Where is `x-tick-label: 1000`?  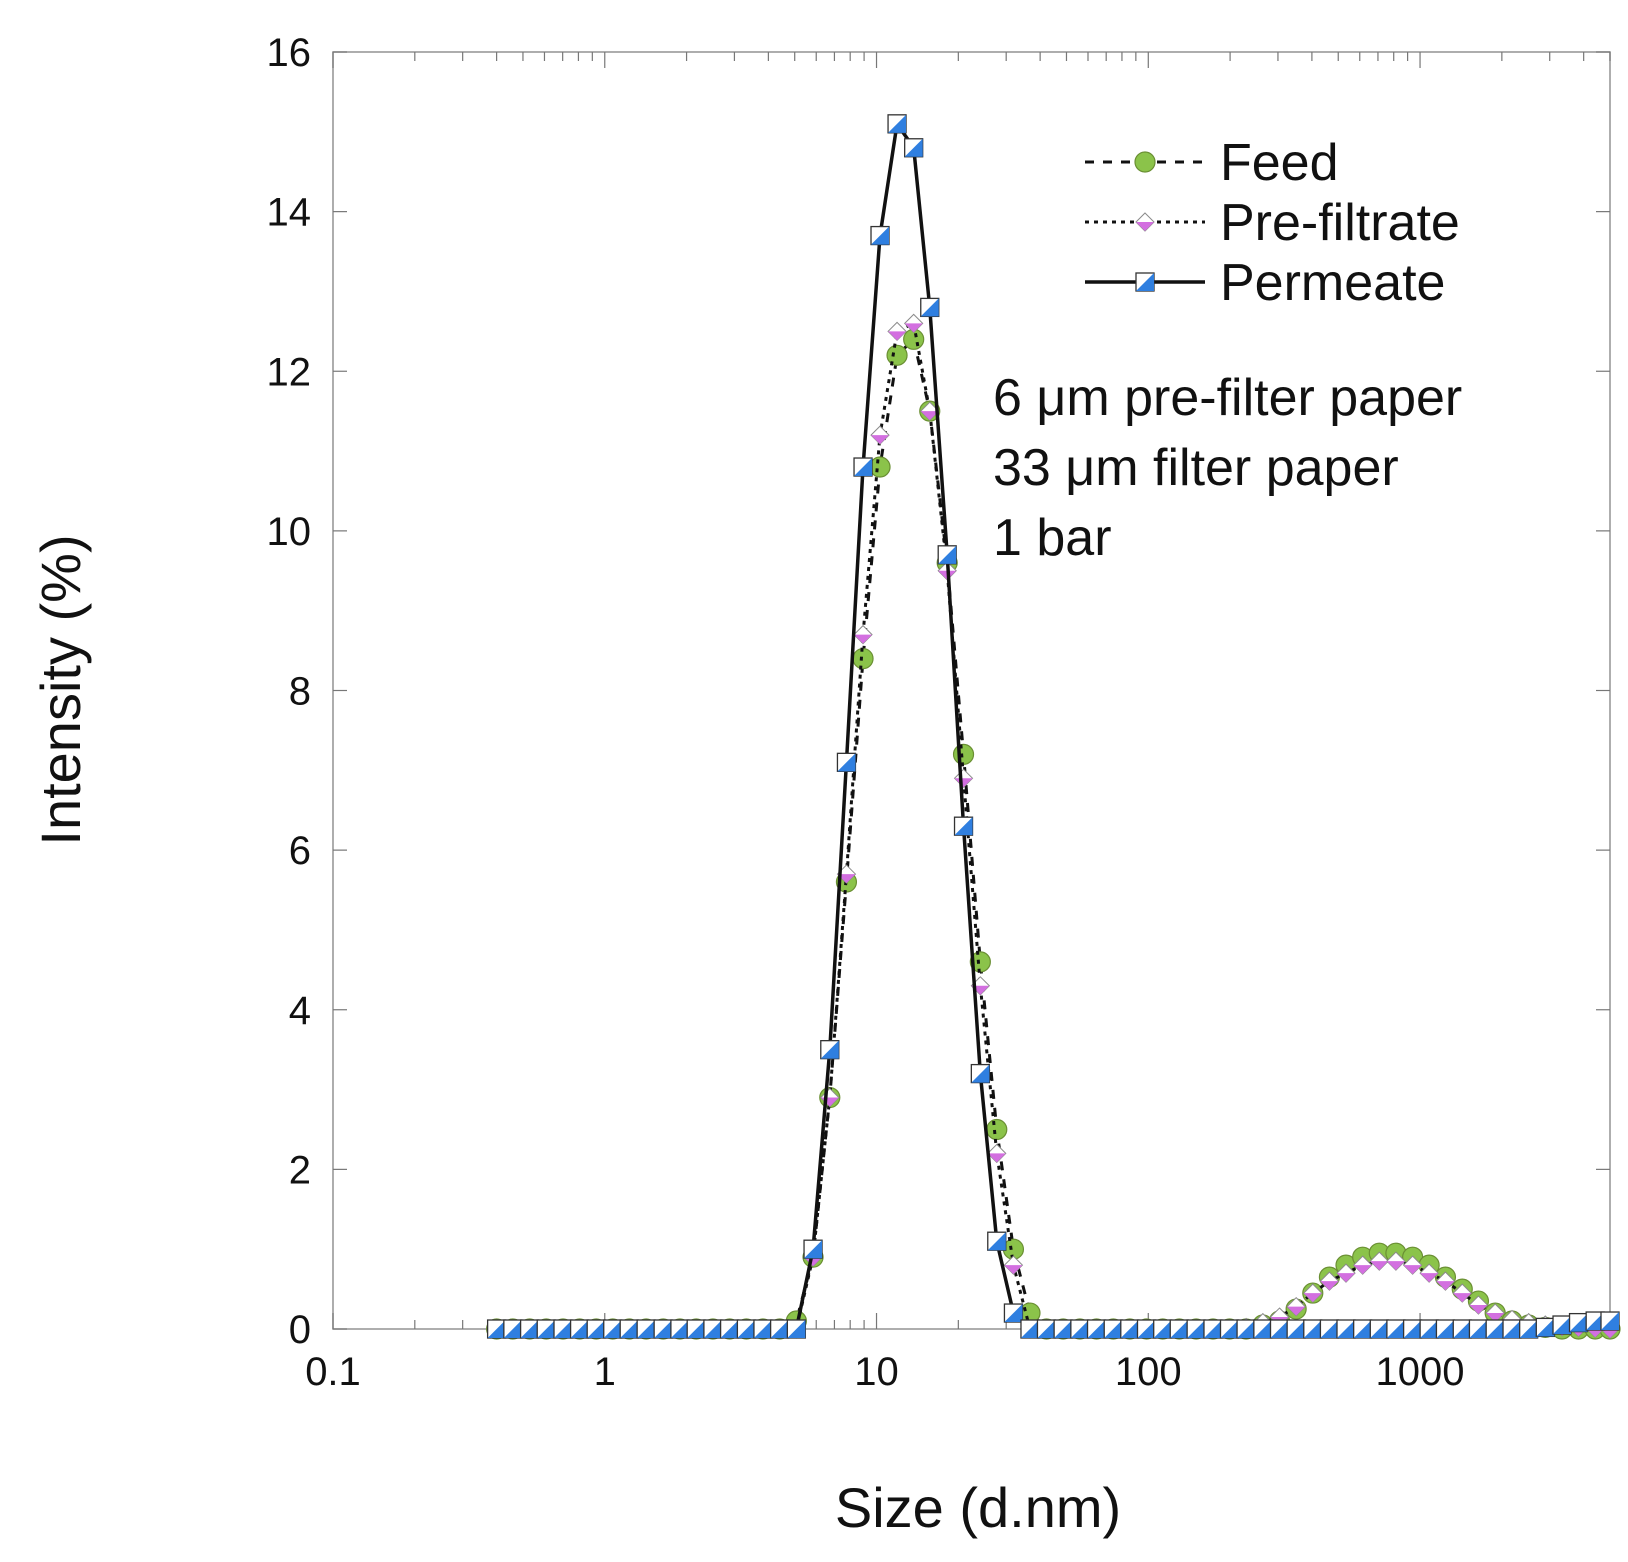 x-tick-label: 1000 is located at coordinates (1420, 1372).